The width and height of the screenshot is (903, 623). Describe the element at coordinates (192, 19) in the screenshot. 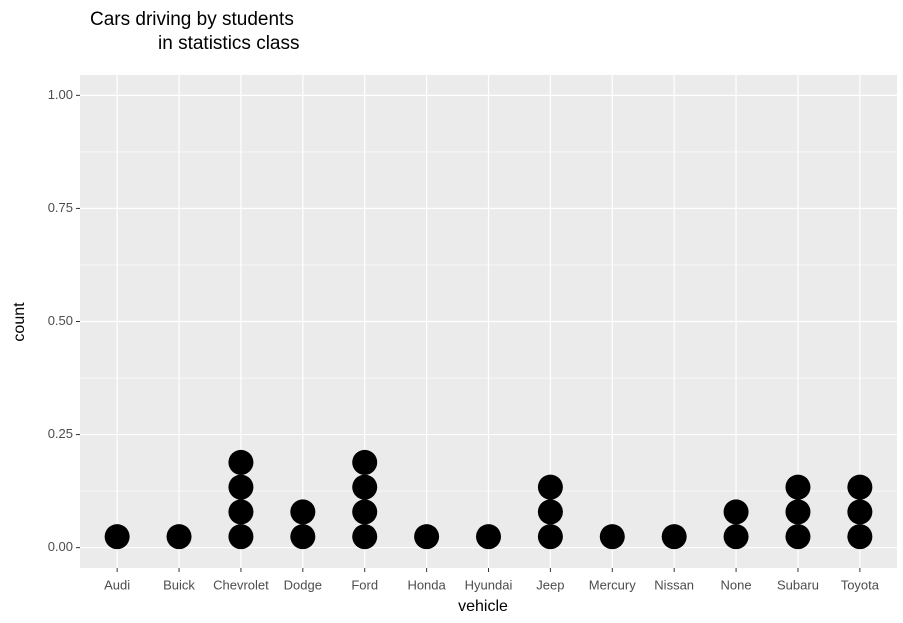

I see `chart-title: Cars driving by students` at that location.